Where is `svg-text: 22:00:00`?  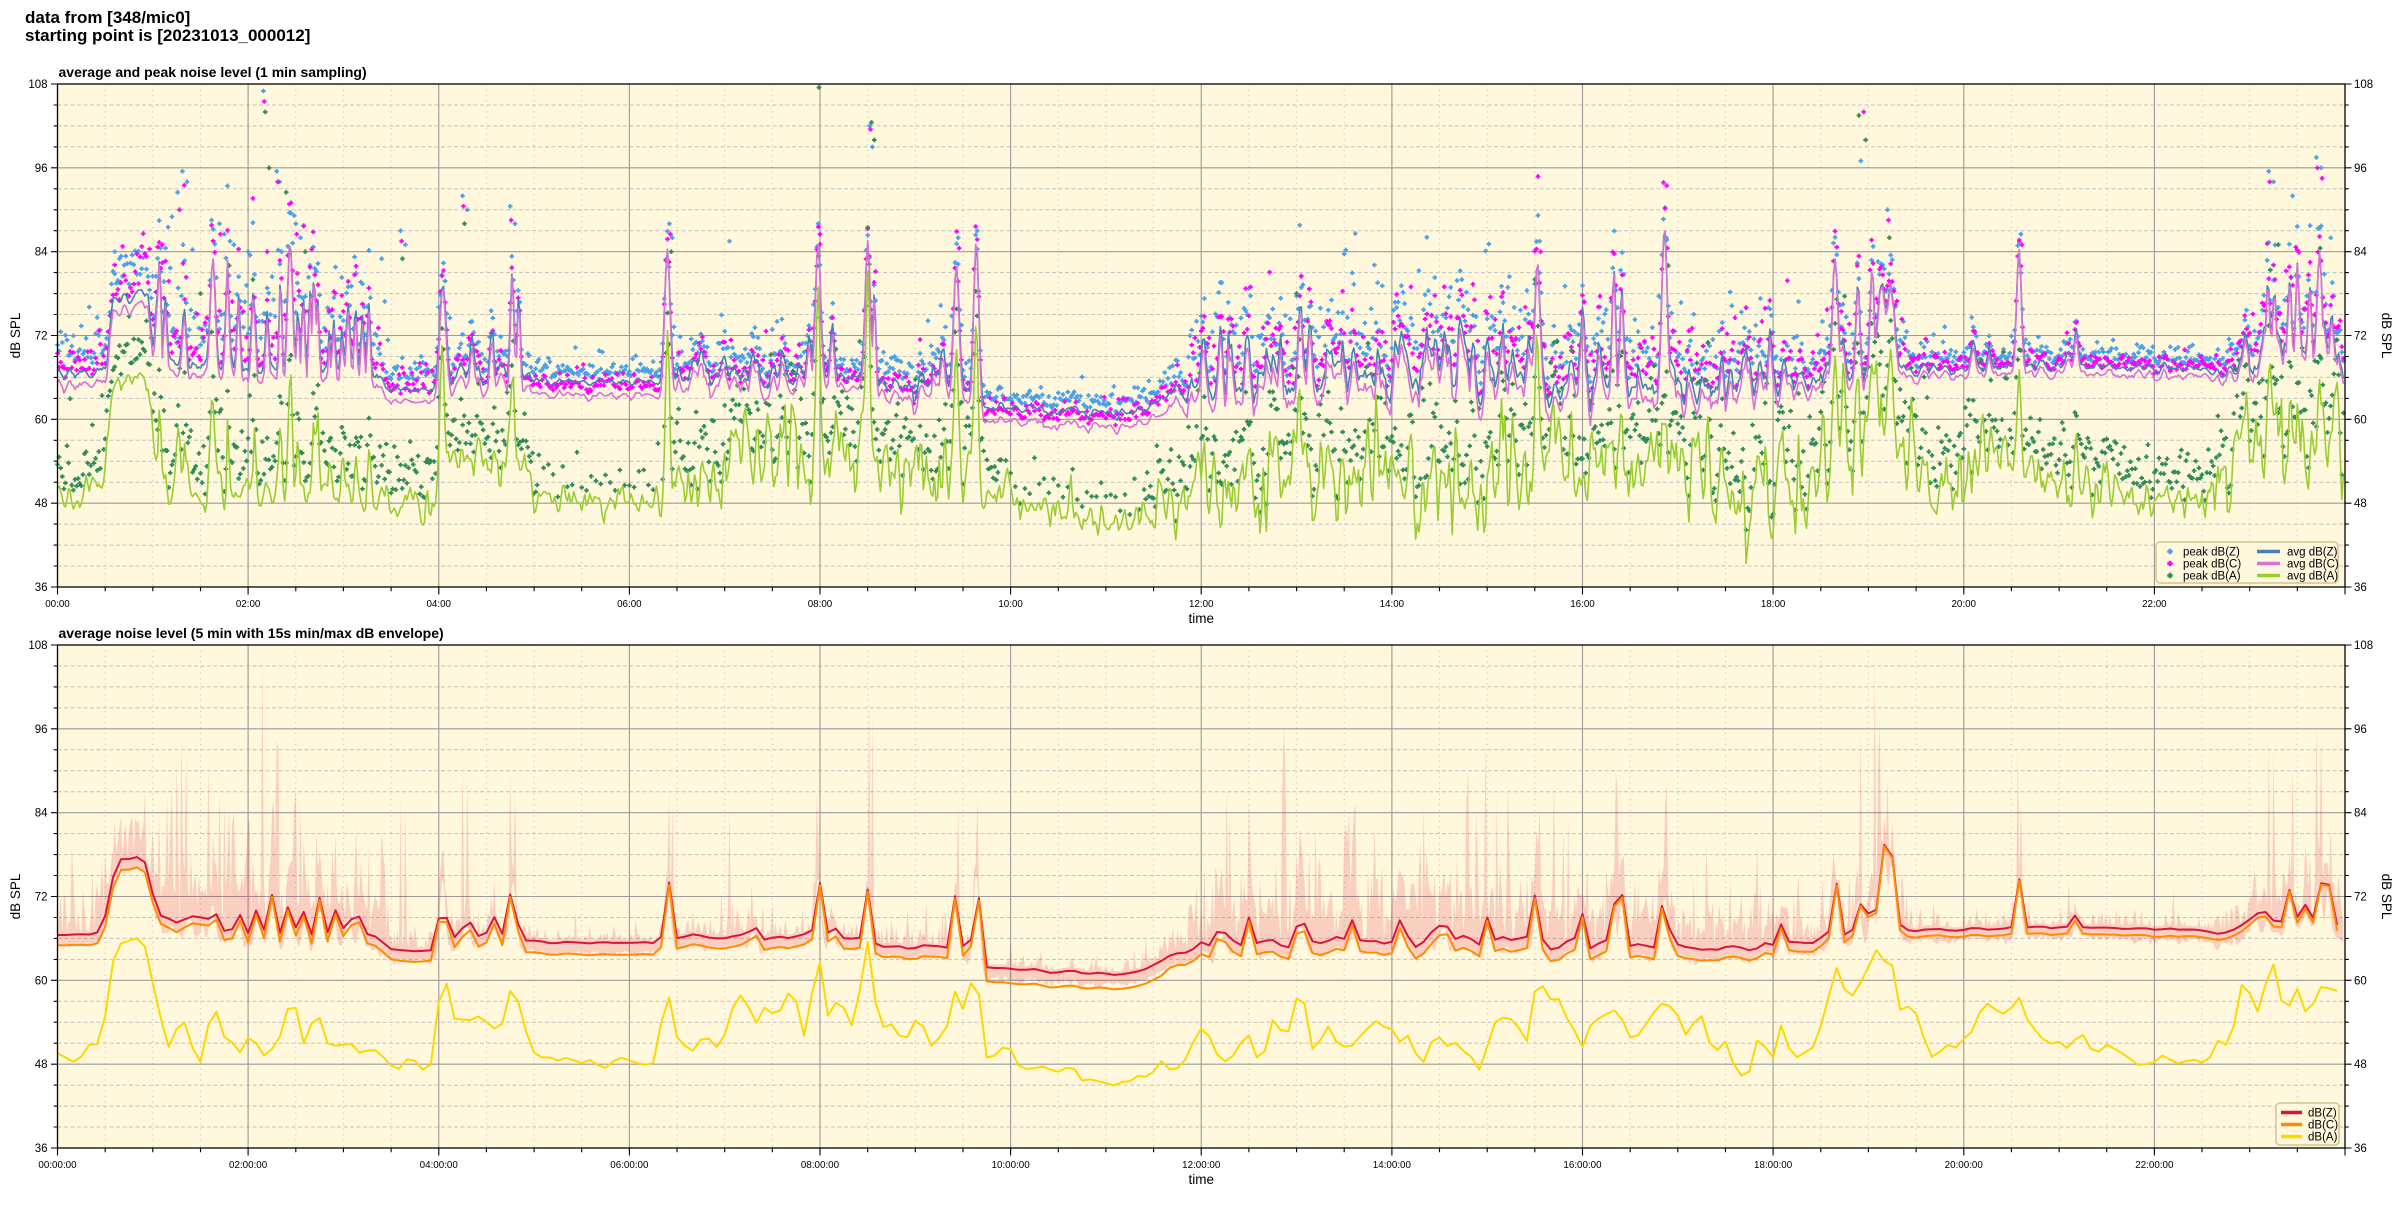 svg-text: 22:00:00 is located at coordinates (2154, 1165).